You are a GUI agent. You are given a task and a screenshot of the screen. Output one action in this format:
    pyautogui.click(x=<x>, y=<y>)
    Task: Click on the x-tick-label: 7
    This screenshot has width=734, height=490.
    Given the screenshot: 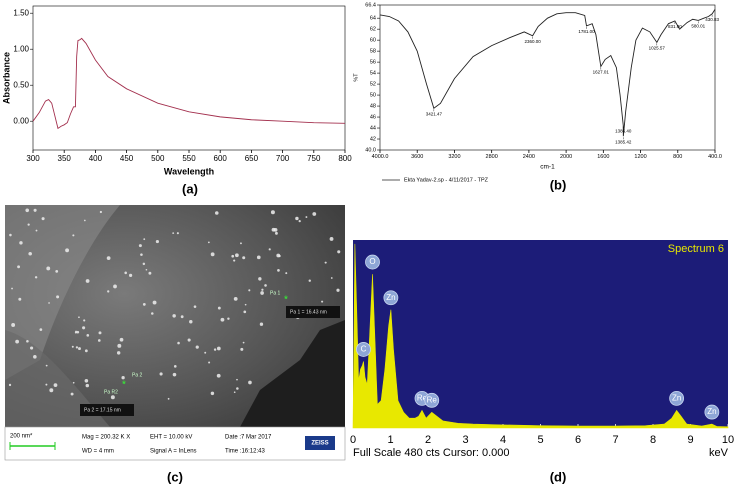 What is the action you would take?
    pyautogui.click(x=615, y=440)
    